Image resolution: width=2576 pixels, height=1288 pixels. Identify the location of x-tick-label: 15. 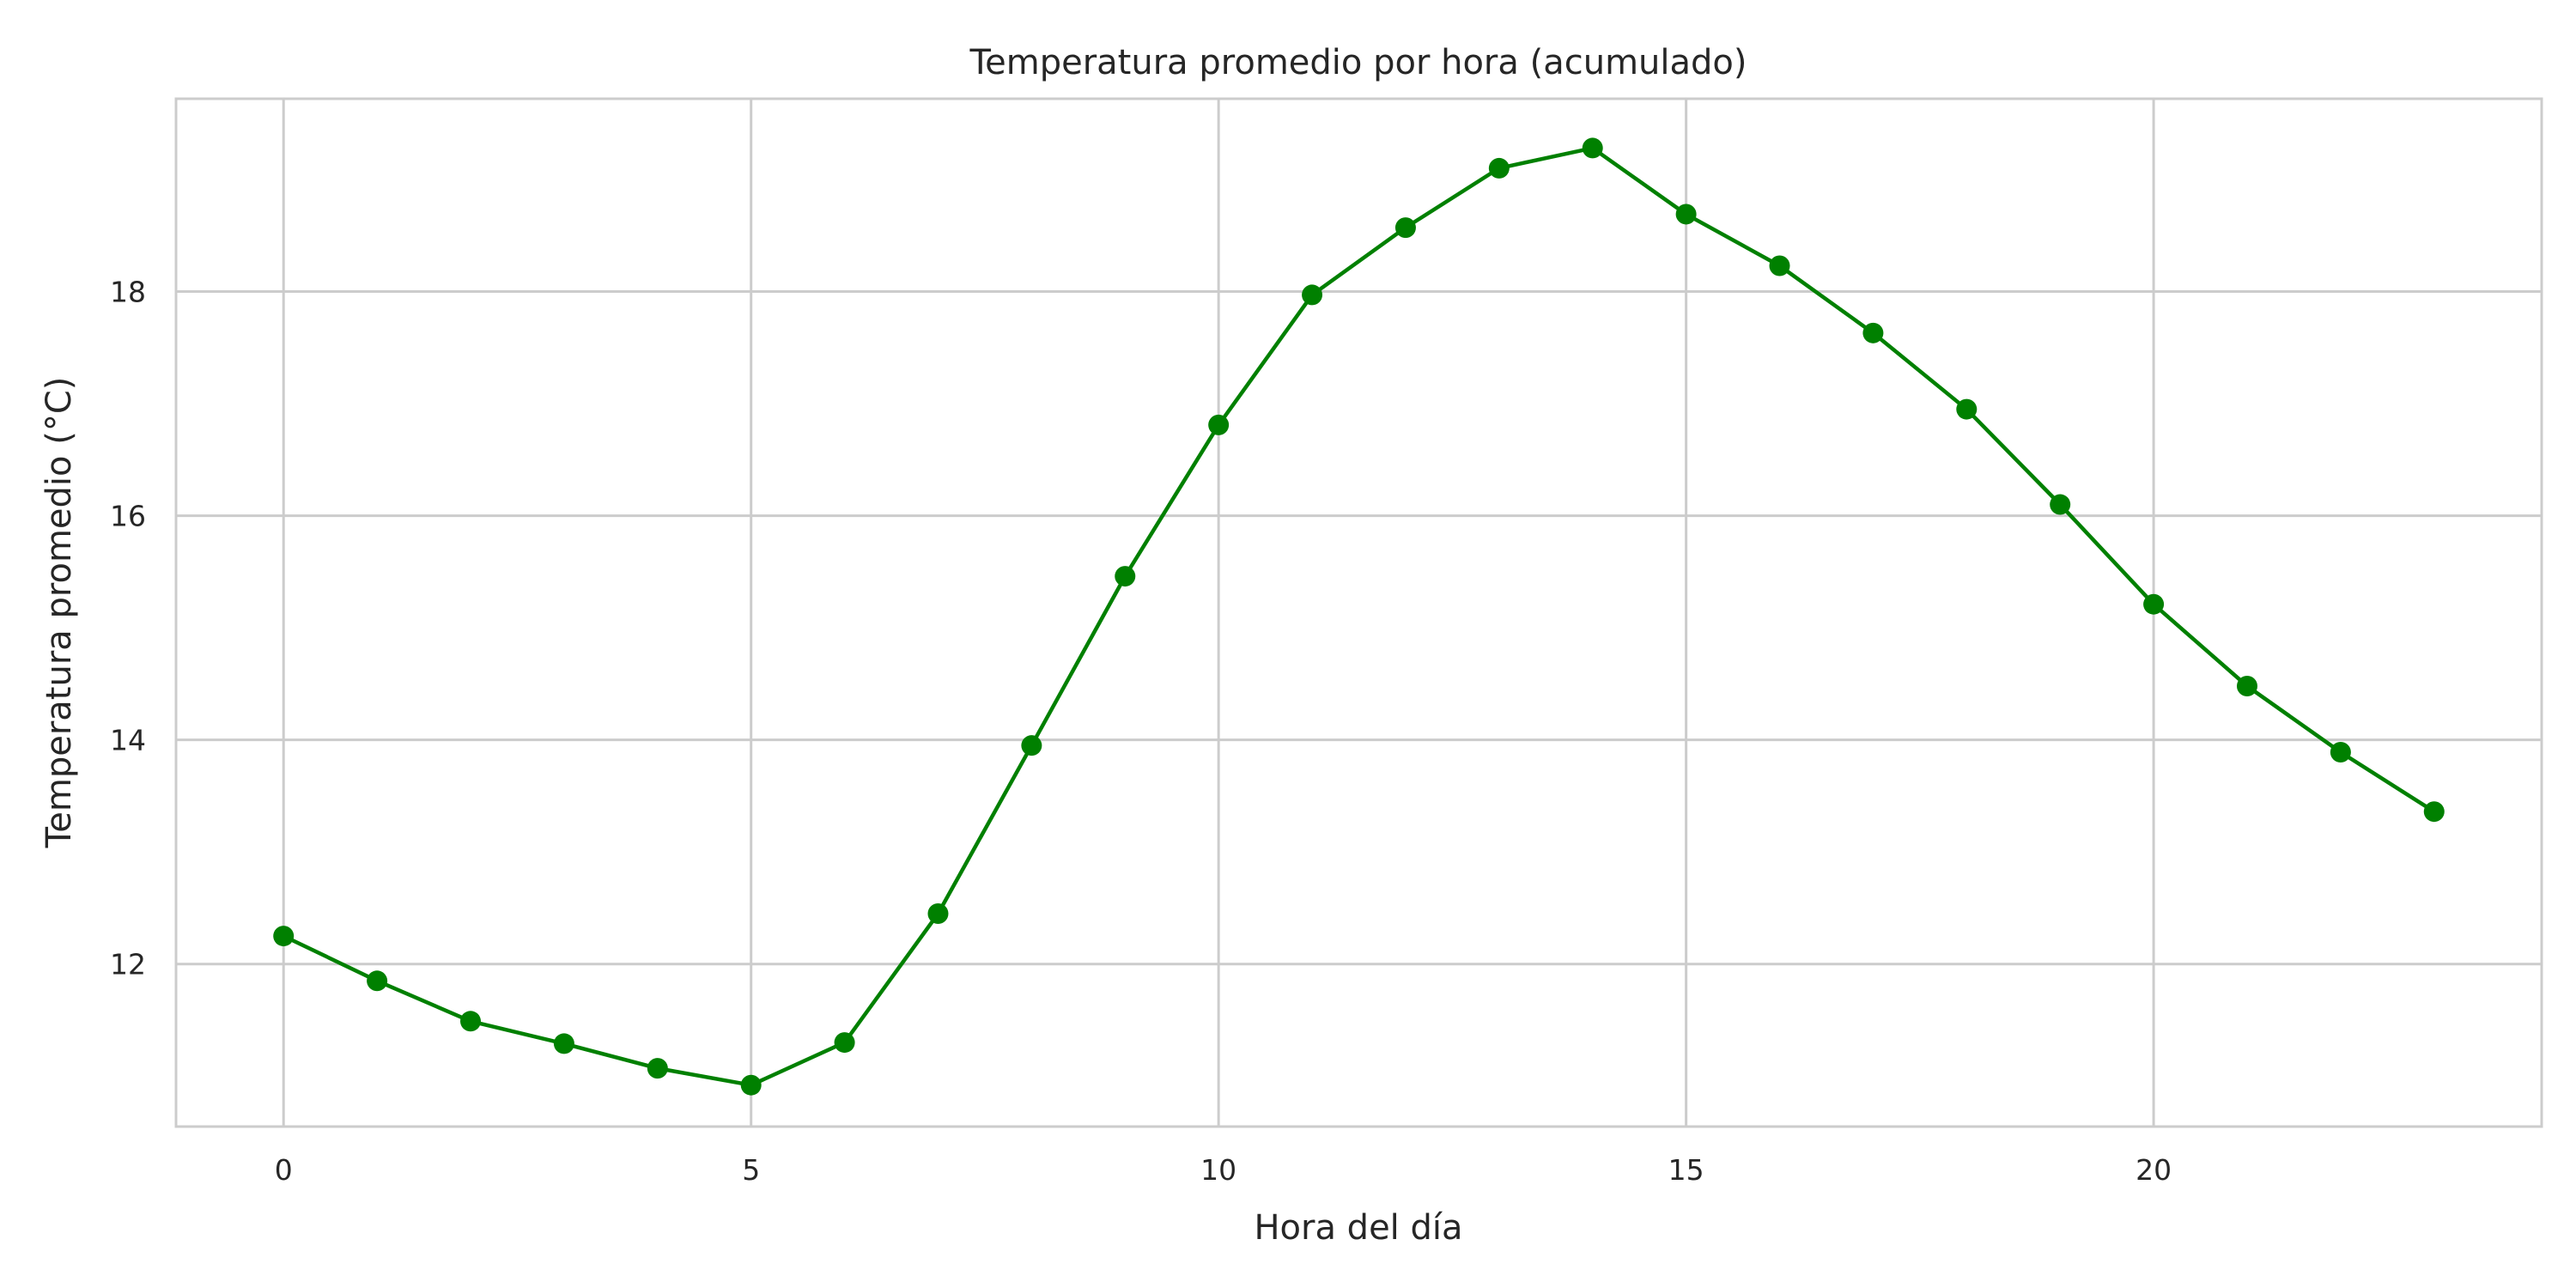
(1686, 1170).